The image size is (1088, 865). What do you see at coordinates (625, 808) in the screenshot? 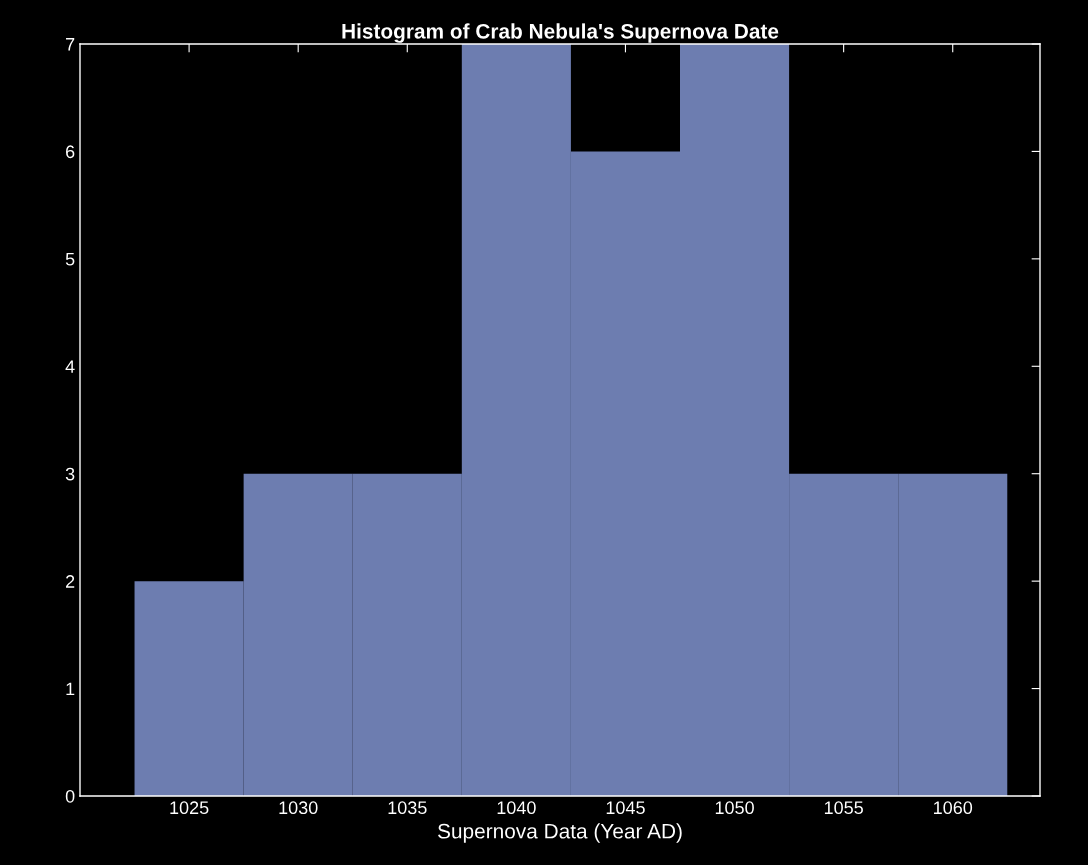
I see `x-tick-label: 1045` at bounding box center [625, 808].